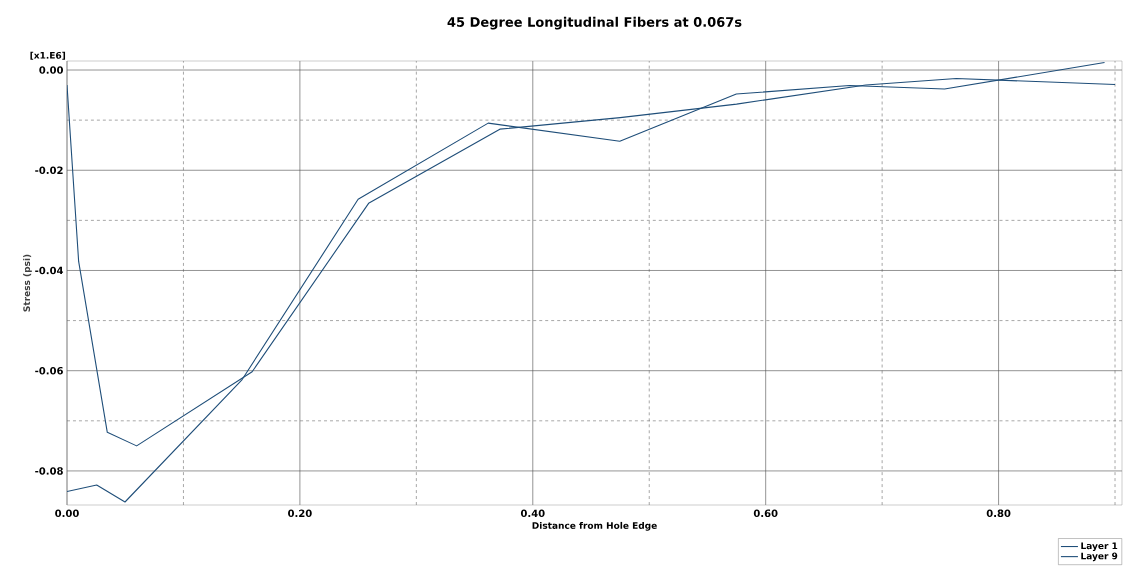 Image resolution: width=1137 pixels, height=576 pixels. Describe the element at coordinates (67, 513) in the screenshot. I see `x-tick-label: 0.00` at that location.